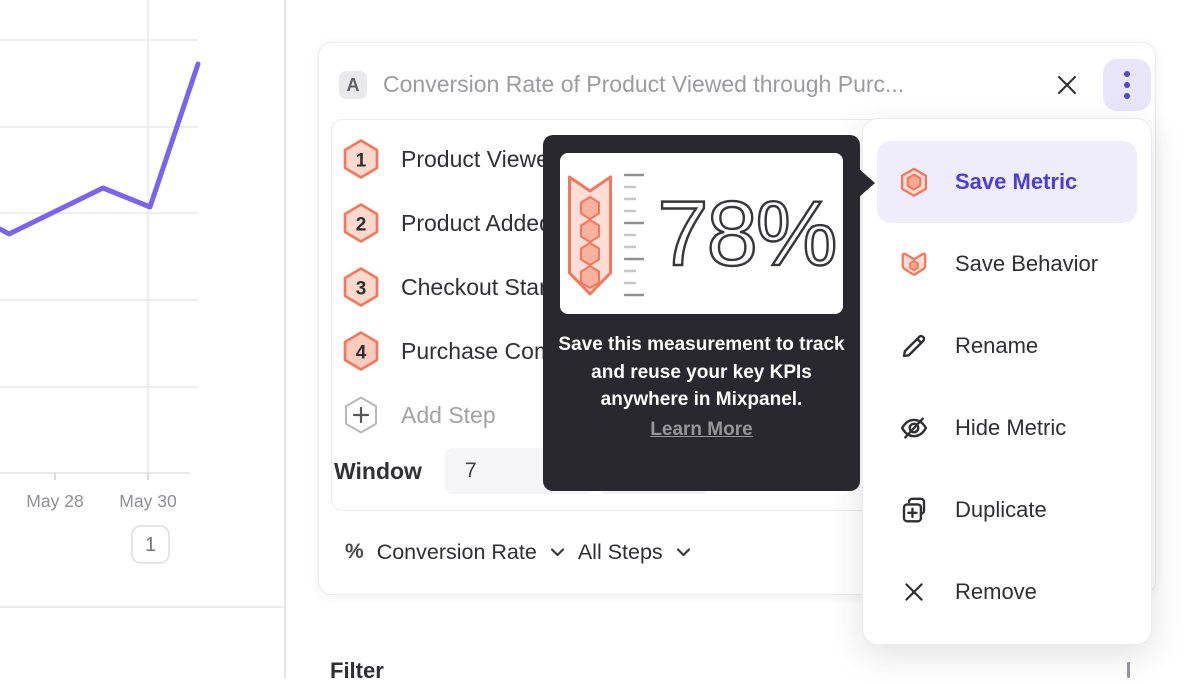 This screenshot has height=684, width=1200. Describe the element at coordinates (100, 149) in the screenshot. I see `trend-line-series` at that location.